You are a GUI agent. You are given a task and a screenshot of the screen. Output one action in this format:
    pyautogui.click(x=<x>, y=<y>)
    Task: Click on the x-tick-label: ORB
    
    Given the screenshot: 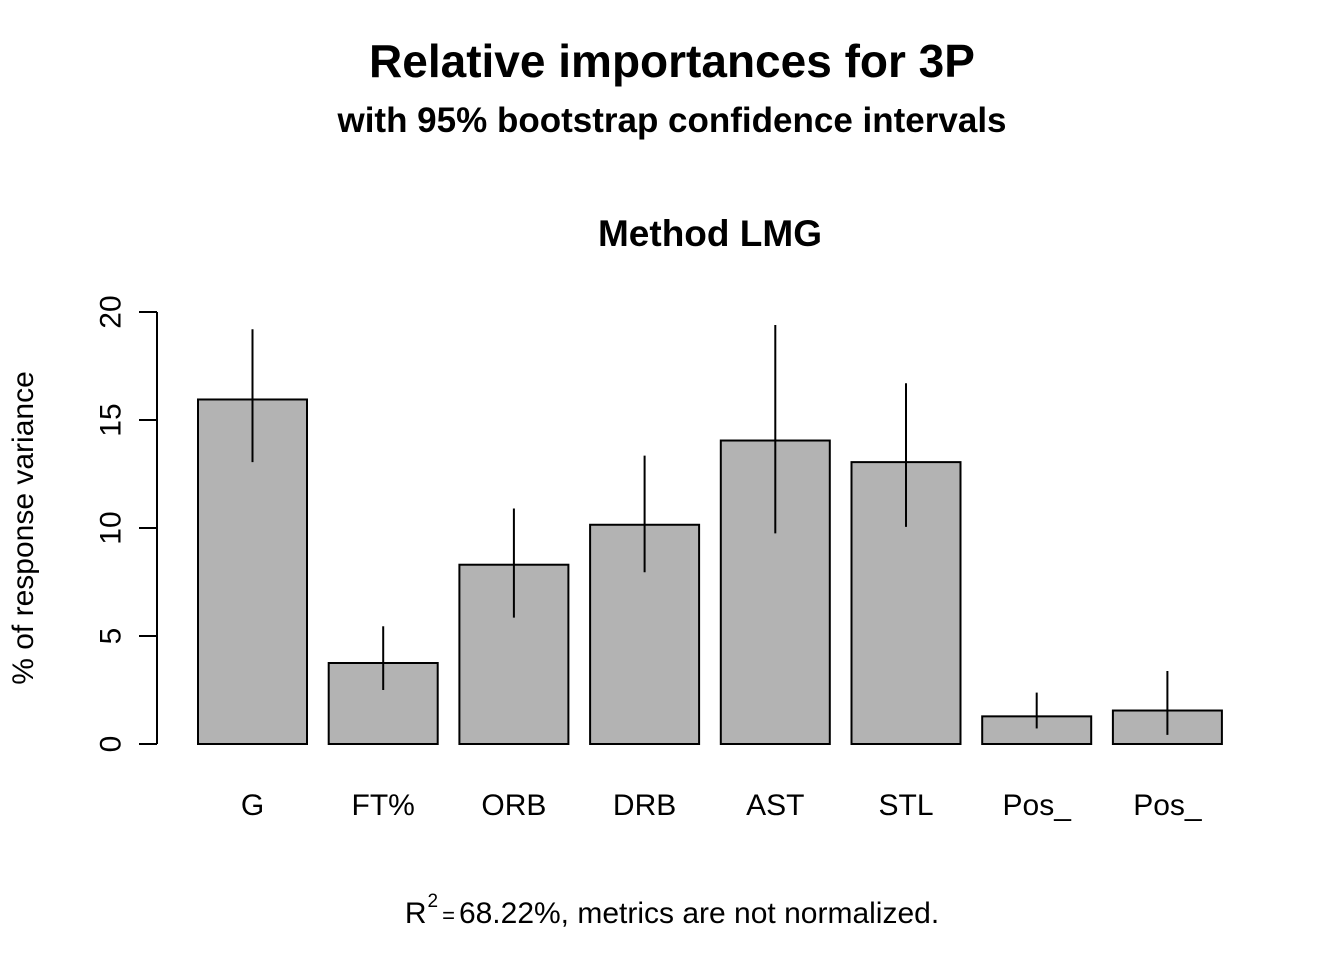 What is the action you would take?
    pyautogui.click(x=513, y=805)
    